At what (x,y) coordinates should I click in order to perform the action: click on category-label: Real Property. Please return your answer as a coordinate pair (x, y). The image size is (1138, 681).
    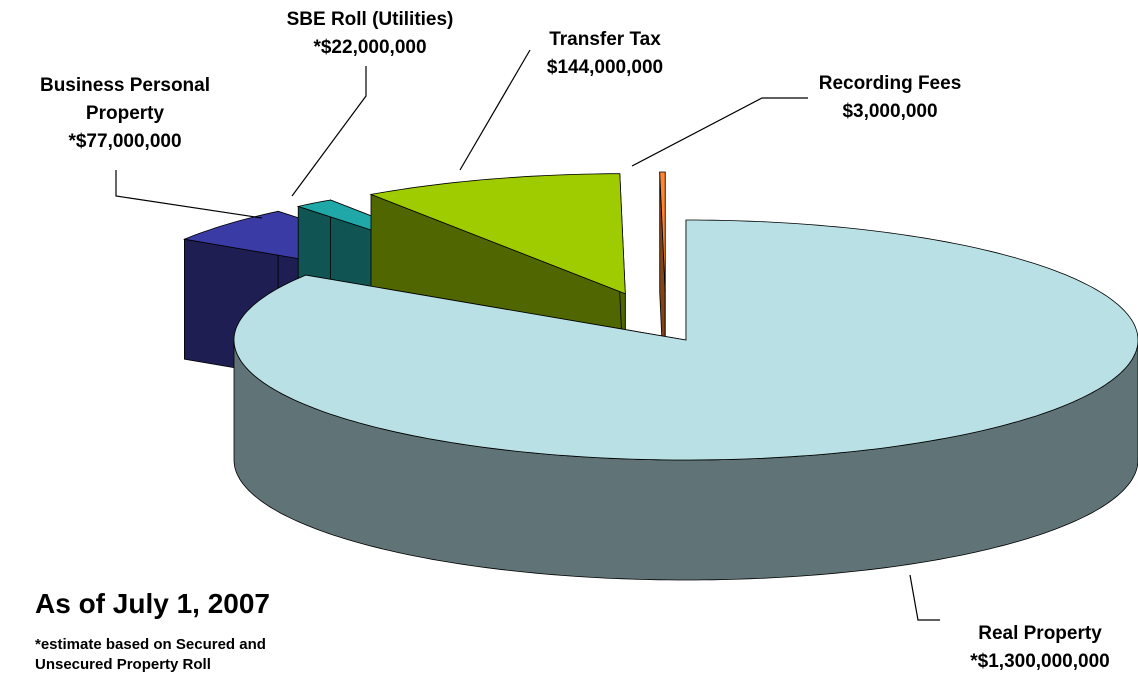
    Looking at the image, I should click on (1040, 633).